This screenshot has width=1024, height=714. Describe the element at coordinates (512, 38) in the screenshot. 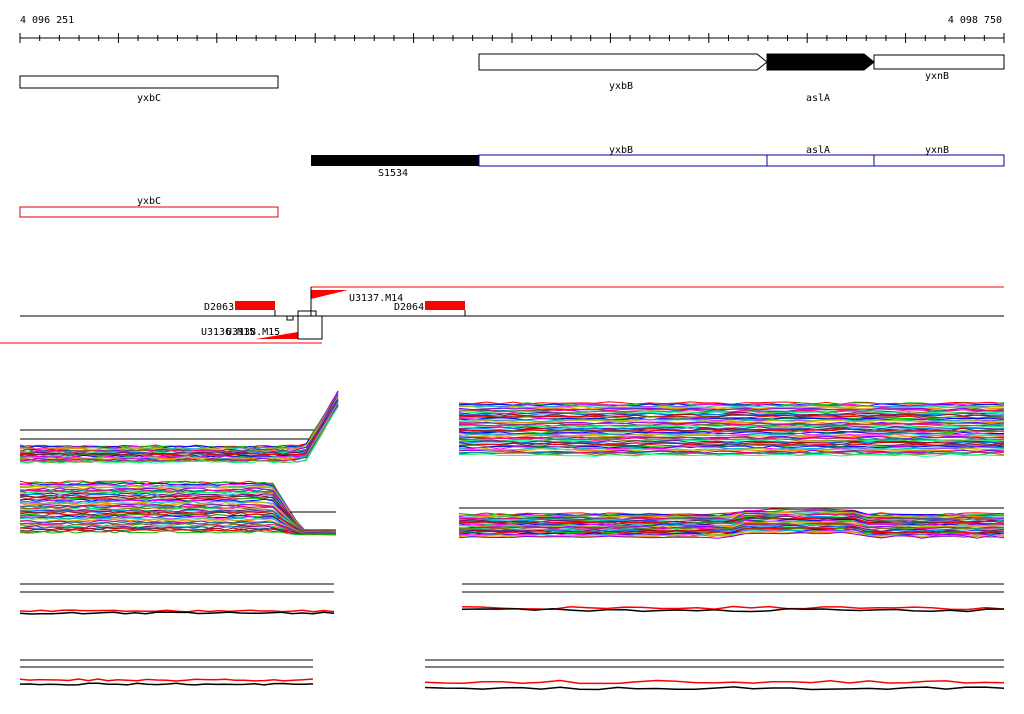

I see `ruler-ticks` at that location.